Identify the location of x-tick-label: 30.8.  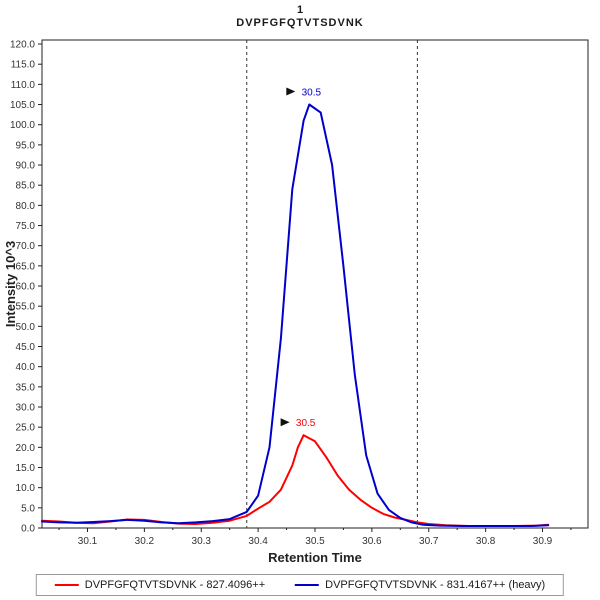
(486, 541).